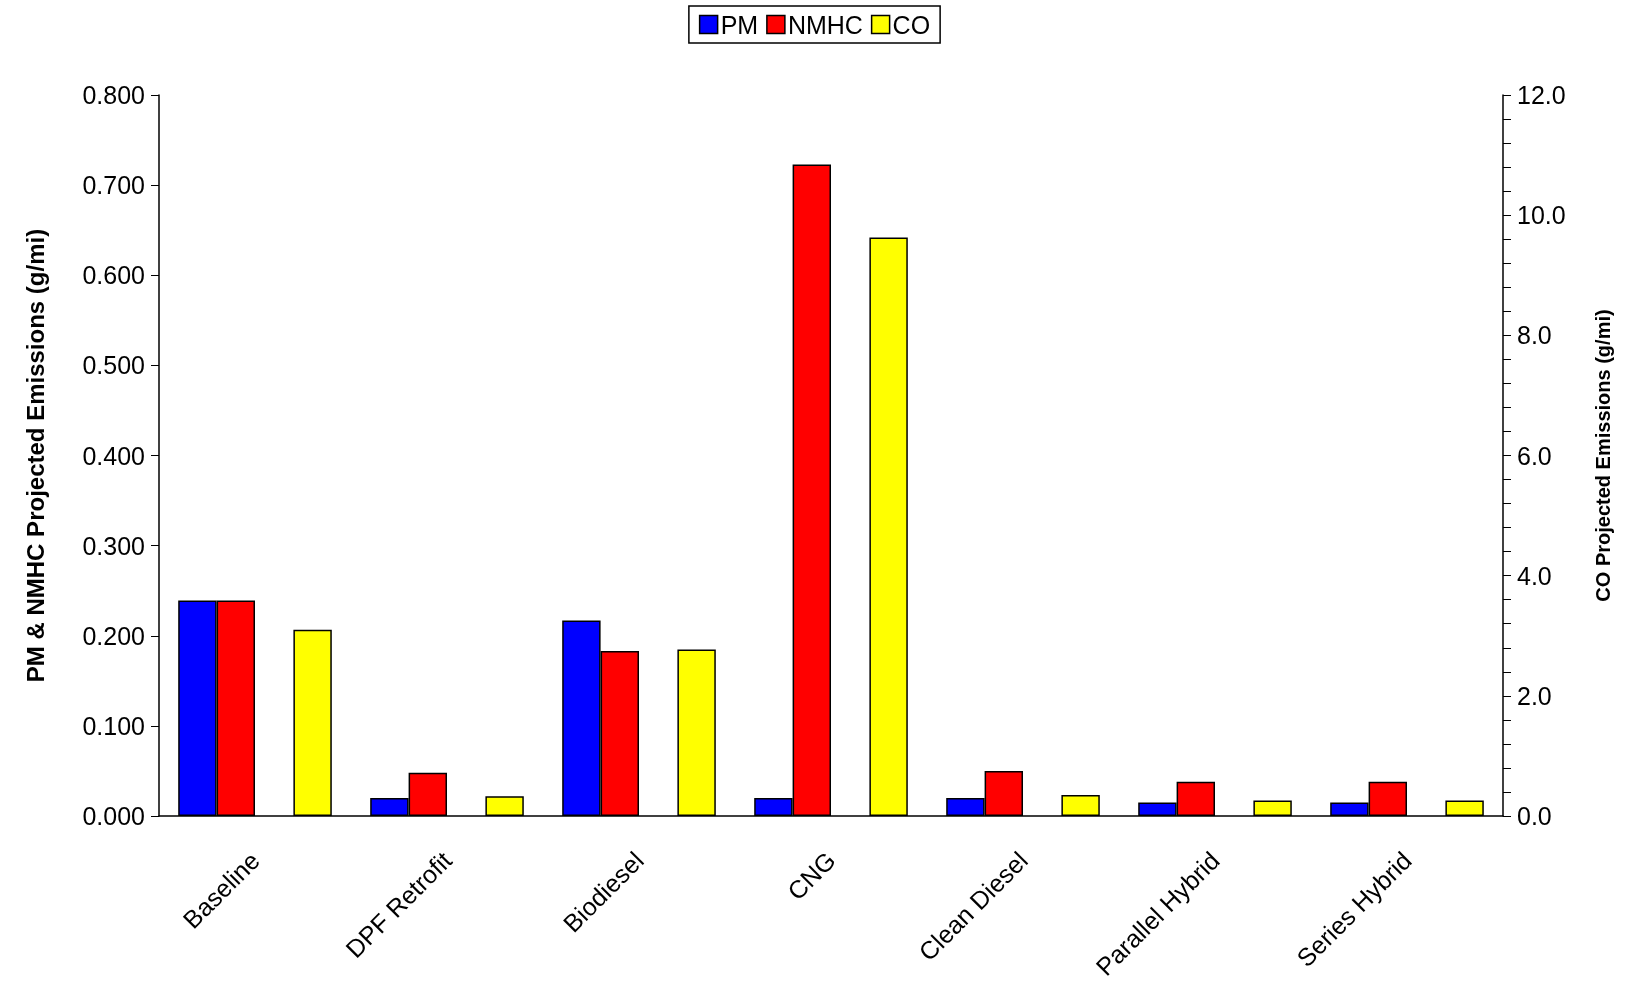 The width and height of the screenshot is (1629, 1000). What do you see at coordinates (113, 455) in the screenshot?
I see `y-tick-label: 0.400` at bounding box center [113, 455].